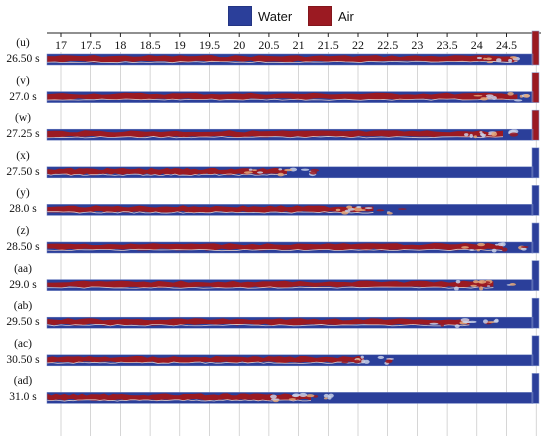  Describe the element at coordinates (417, 45) in the screenshot. I see `x-tick-label: 23` at that location.